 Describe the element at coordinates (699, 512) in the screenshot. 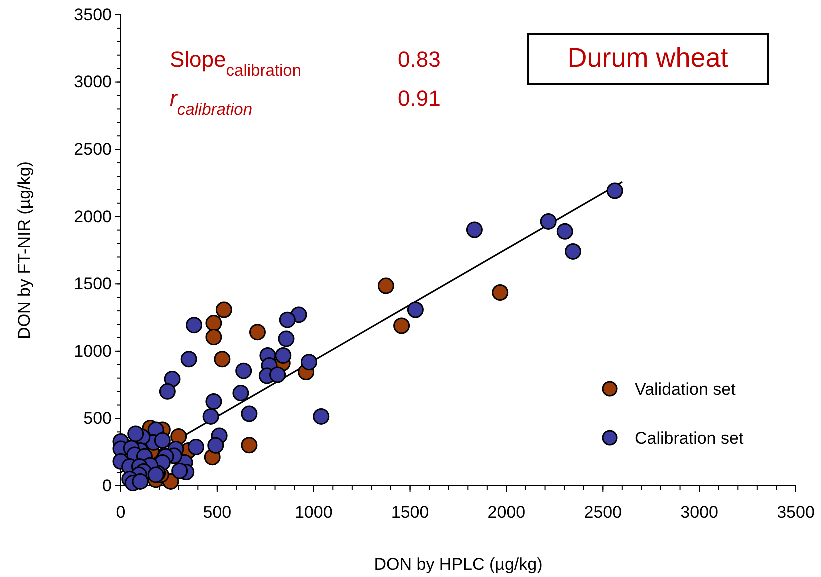

I see `x-tick-label: 3000` at that location.